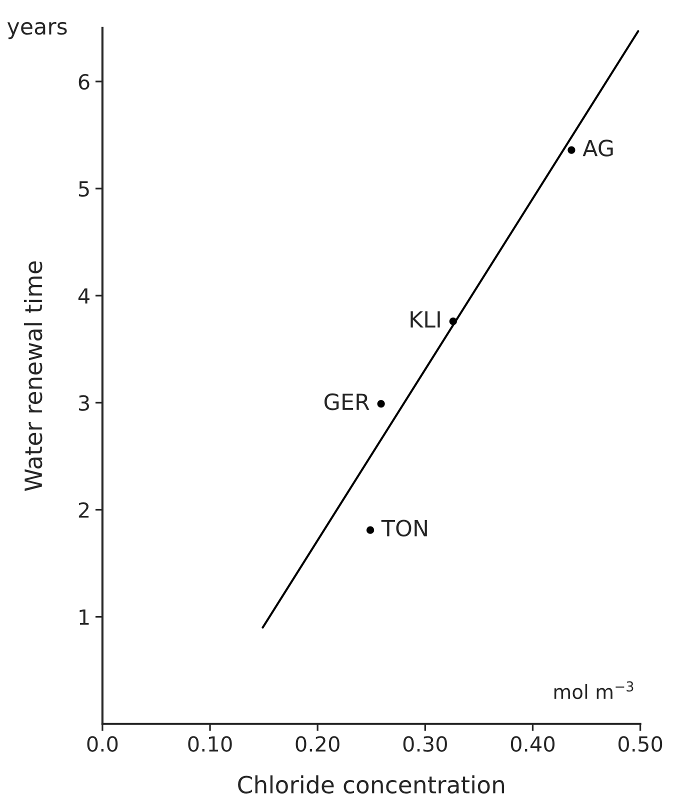 The height and width of the screenshot is (799, 674). What do you see at coordinates (37, 31) in the screenshot?
I see `text: years` at bounding box center [37, 31].